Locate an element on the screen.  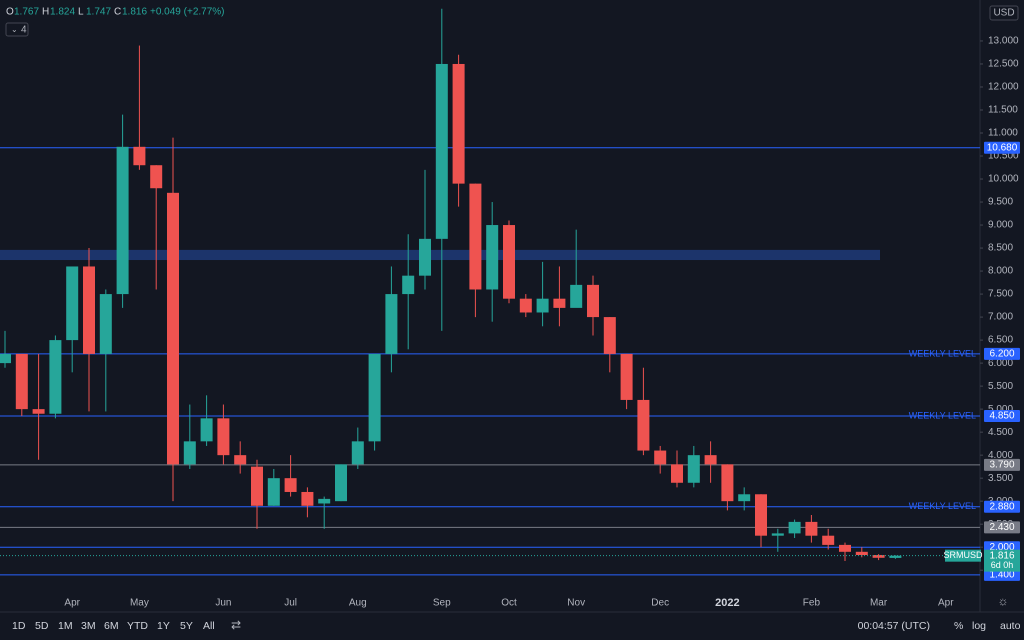
range-button: 1Y is located at coordinates (163, 626).